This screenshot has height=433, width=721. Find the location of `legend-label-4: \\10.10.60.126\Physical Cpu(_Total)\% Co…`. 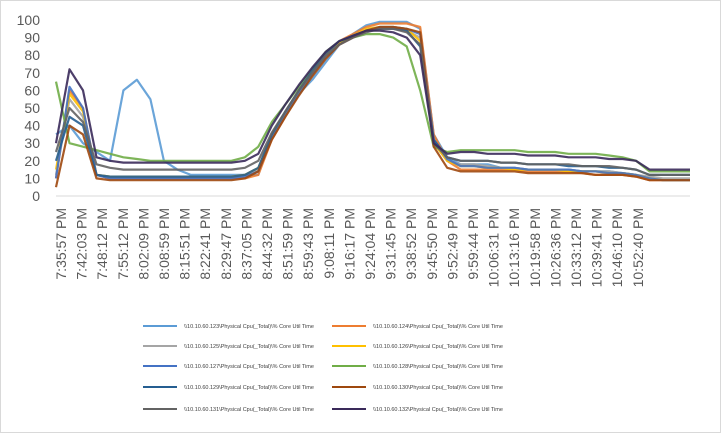

legend-label-4: \\10.10.60.126\Physical Cpu(_Total)\% Co… is located at coordinates (438, 347).